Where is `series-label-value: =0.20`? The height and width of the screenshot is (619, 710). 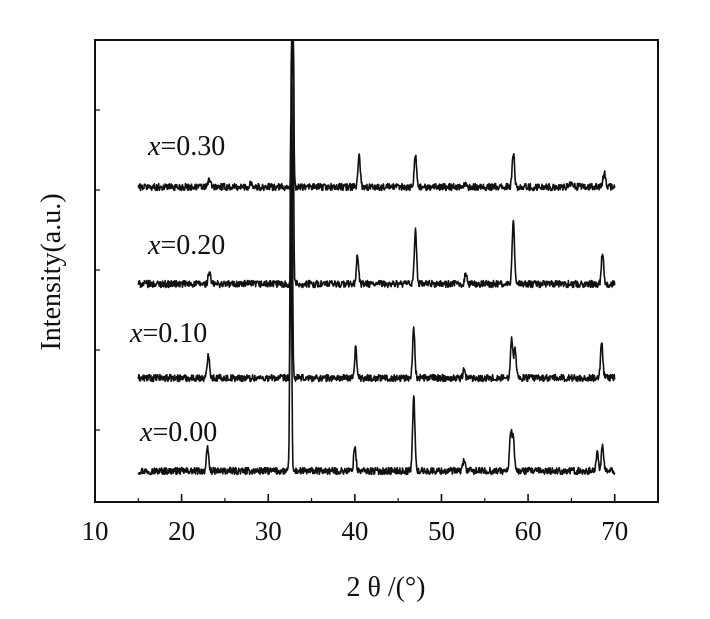
series-label-value: =0.20 is located at coordinates (192, 245).